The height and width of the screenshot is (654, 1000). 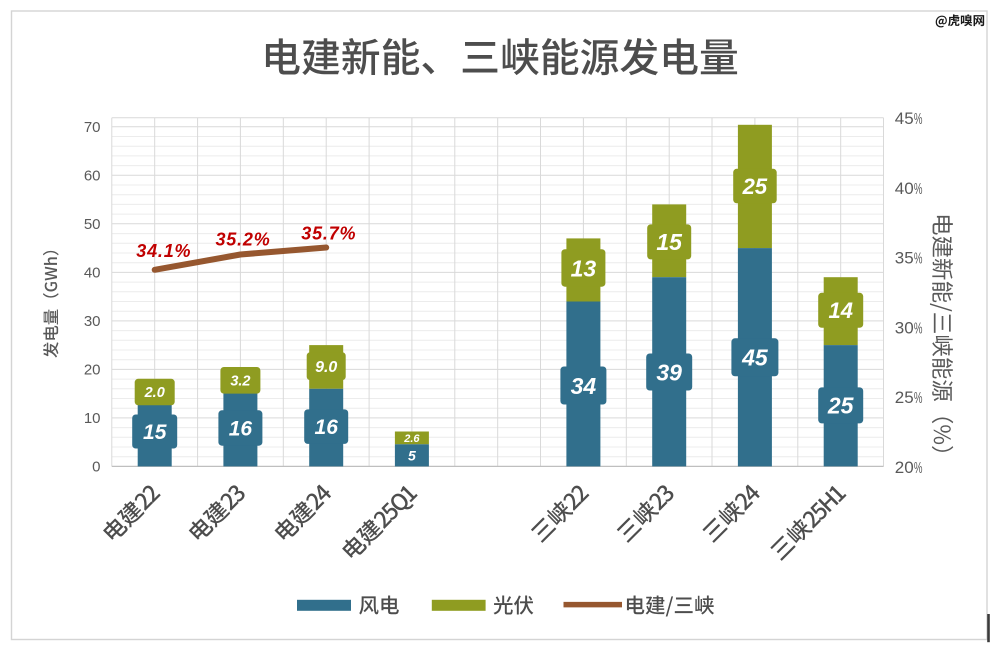 What do you see at coordinates (840, 310) in the screenshot?
I see `svg-text: 14` at bounding box center [840, 310].